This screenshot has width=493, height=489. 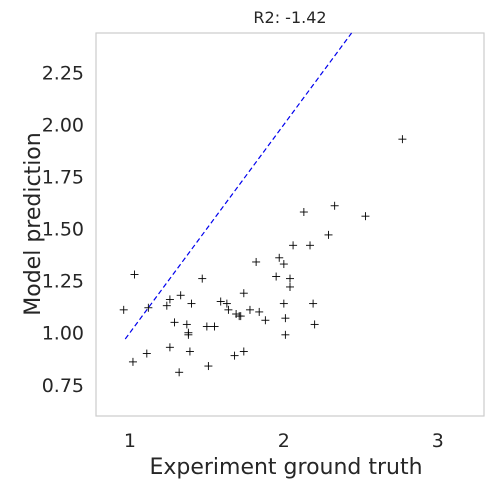 I want to click on x-tick-label: 2, so click(x=284, y=441).